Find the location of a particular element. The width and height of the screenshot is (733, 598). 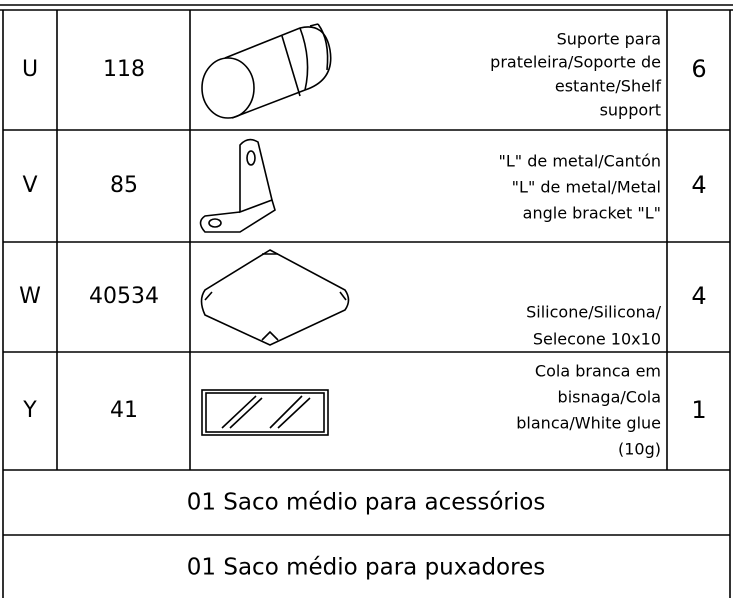

description: bisnaga/Cola is located at coordinates (609, 397).